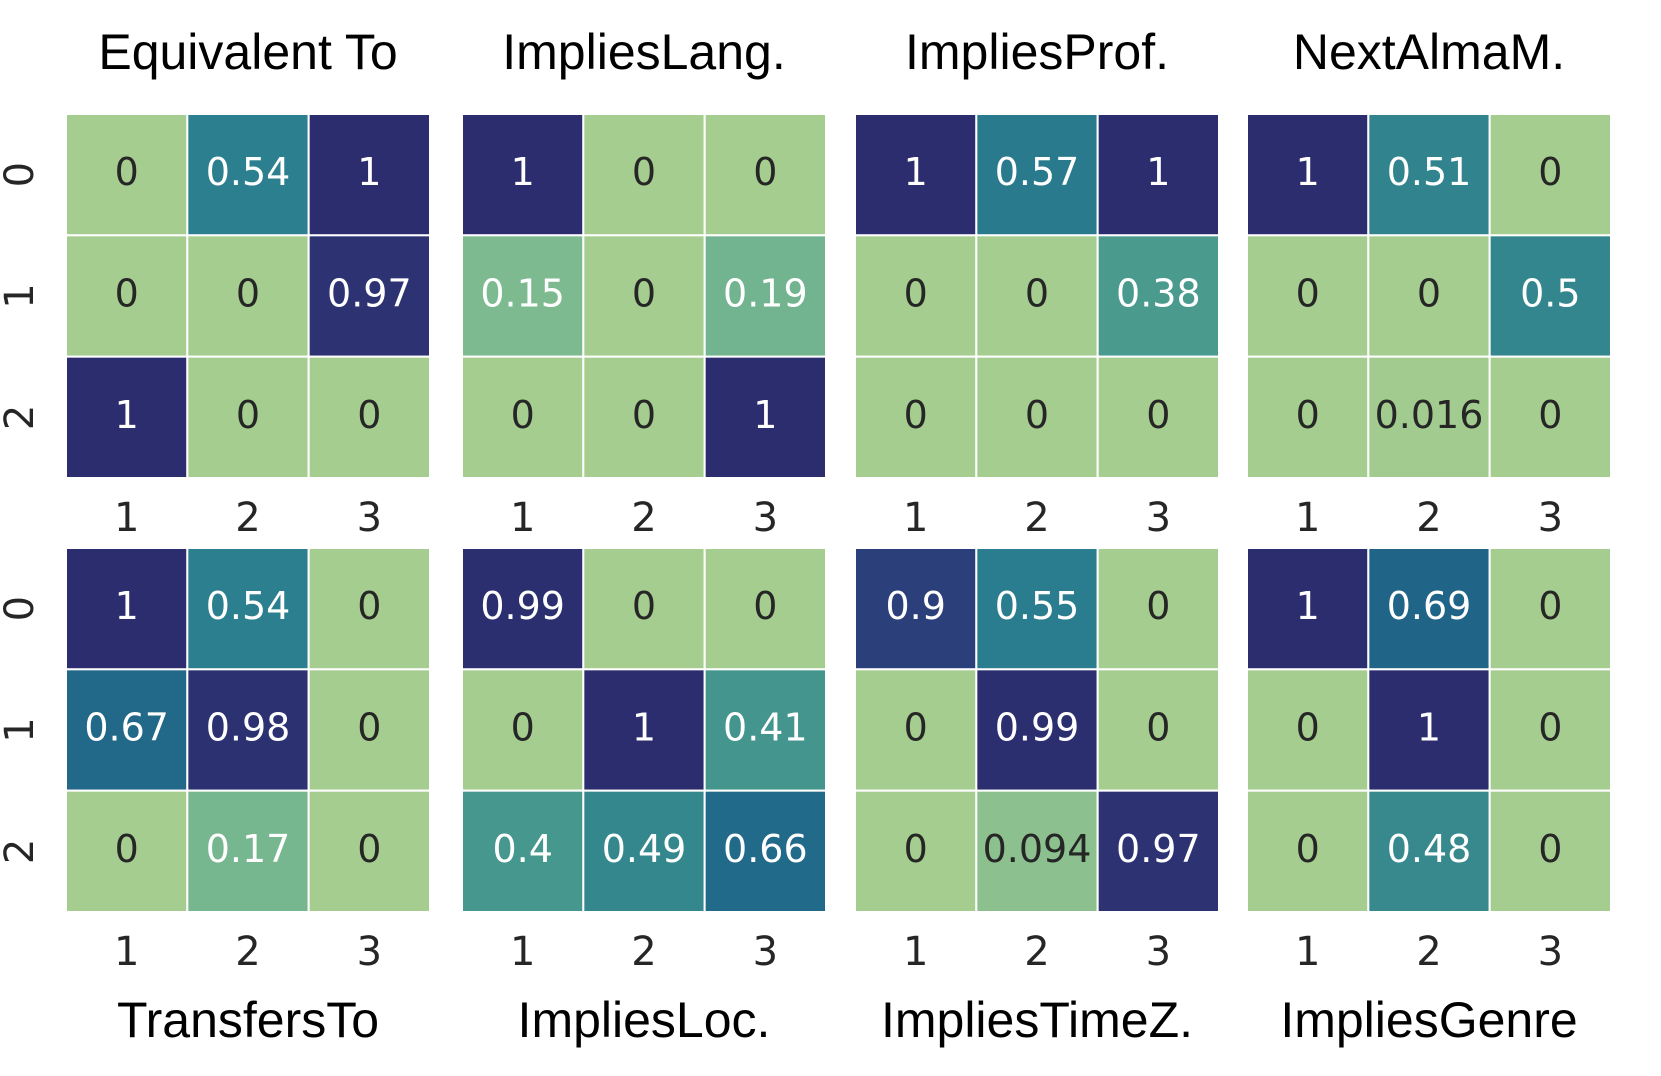  What do you see at coordinates (1037, 606) in the screenshot?
I see `cell-label: 0.55` at bounding box center [1037, 606].